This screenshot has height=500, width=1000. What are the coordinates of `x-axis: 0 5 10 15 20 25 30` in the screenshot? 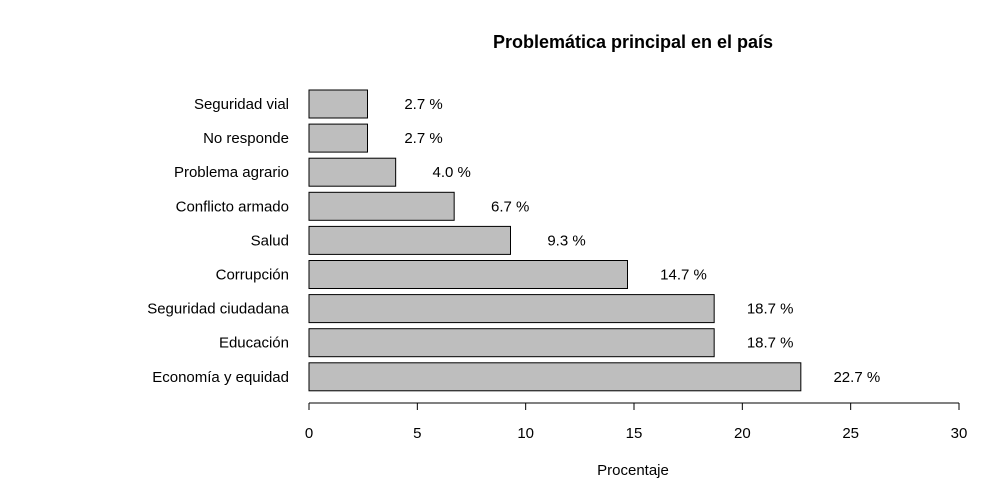 It's located at (636, 422).